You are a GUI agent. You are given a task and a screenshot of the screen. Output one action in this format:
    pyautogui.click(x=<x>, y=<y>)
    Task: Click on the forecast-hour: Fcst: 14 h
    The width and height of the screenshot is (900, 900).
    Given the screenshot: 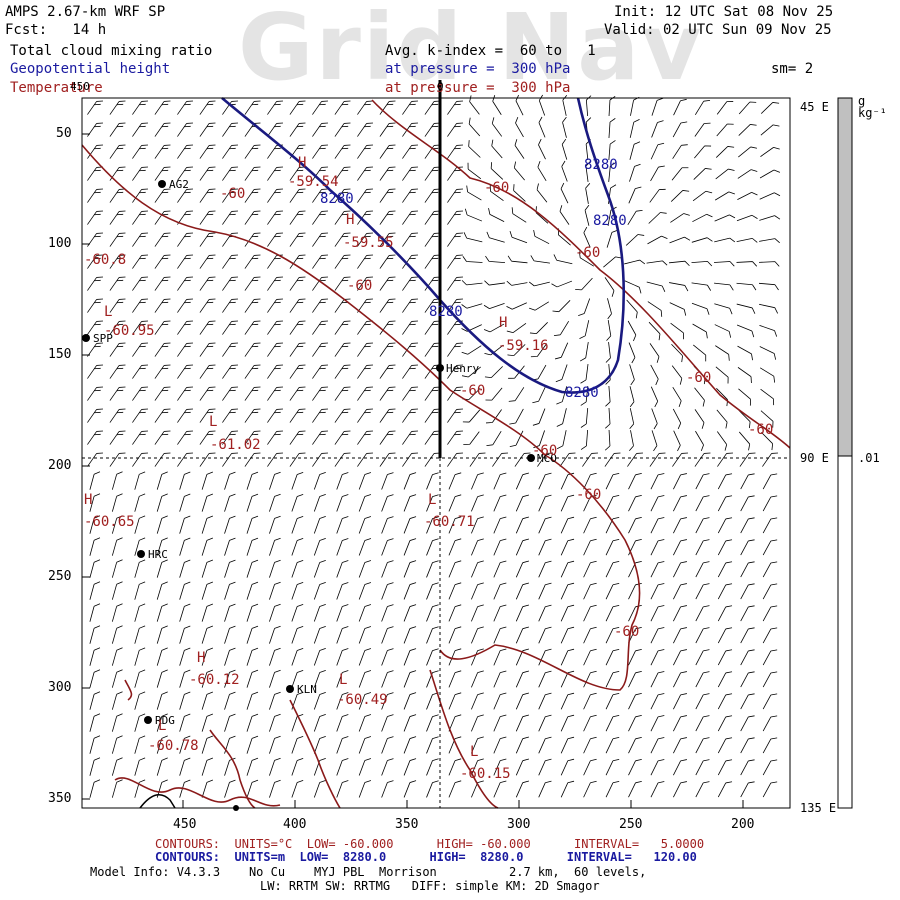 What is the action you would take?
    pyautogui.click(x=56, y=30)
    